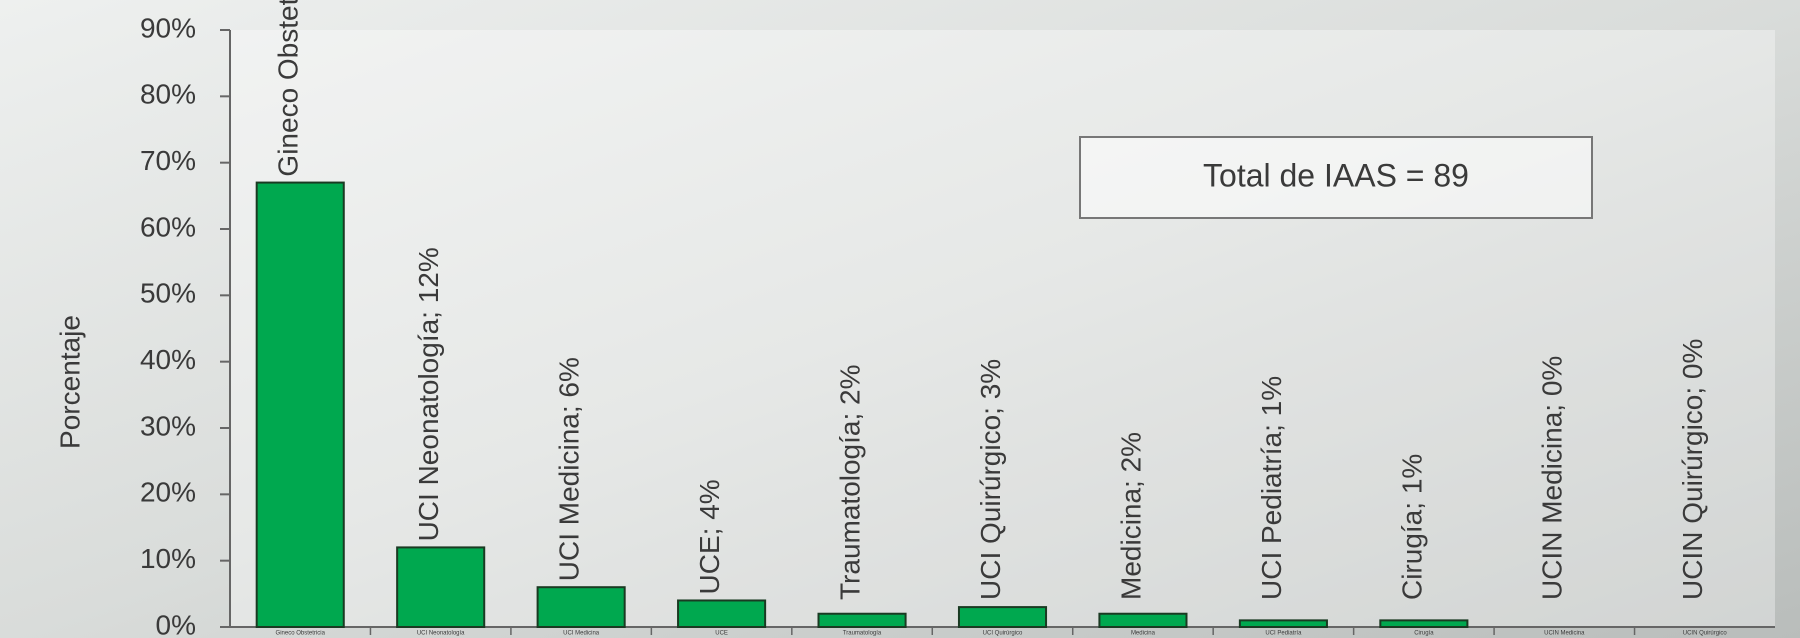 This screenshot has width=1800, height=638. Describe the element at coordinates (1552, 478) in the screenshot. I see `data-label: UCIN Medicina; 0%` at that location.